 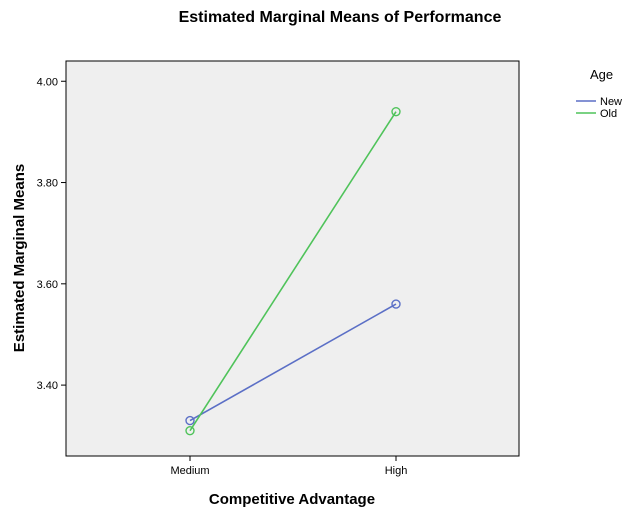 What do you see at coordinates (189, 471) in the screenshot?
I see `x-tick-label: Medium` at bounding box center [189, 471].